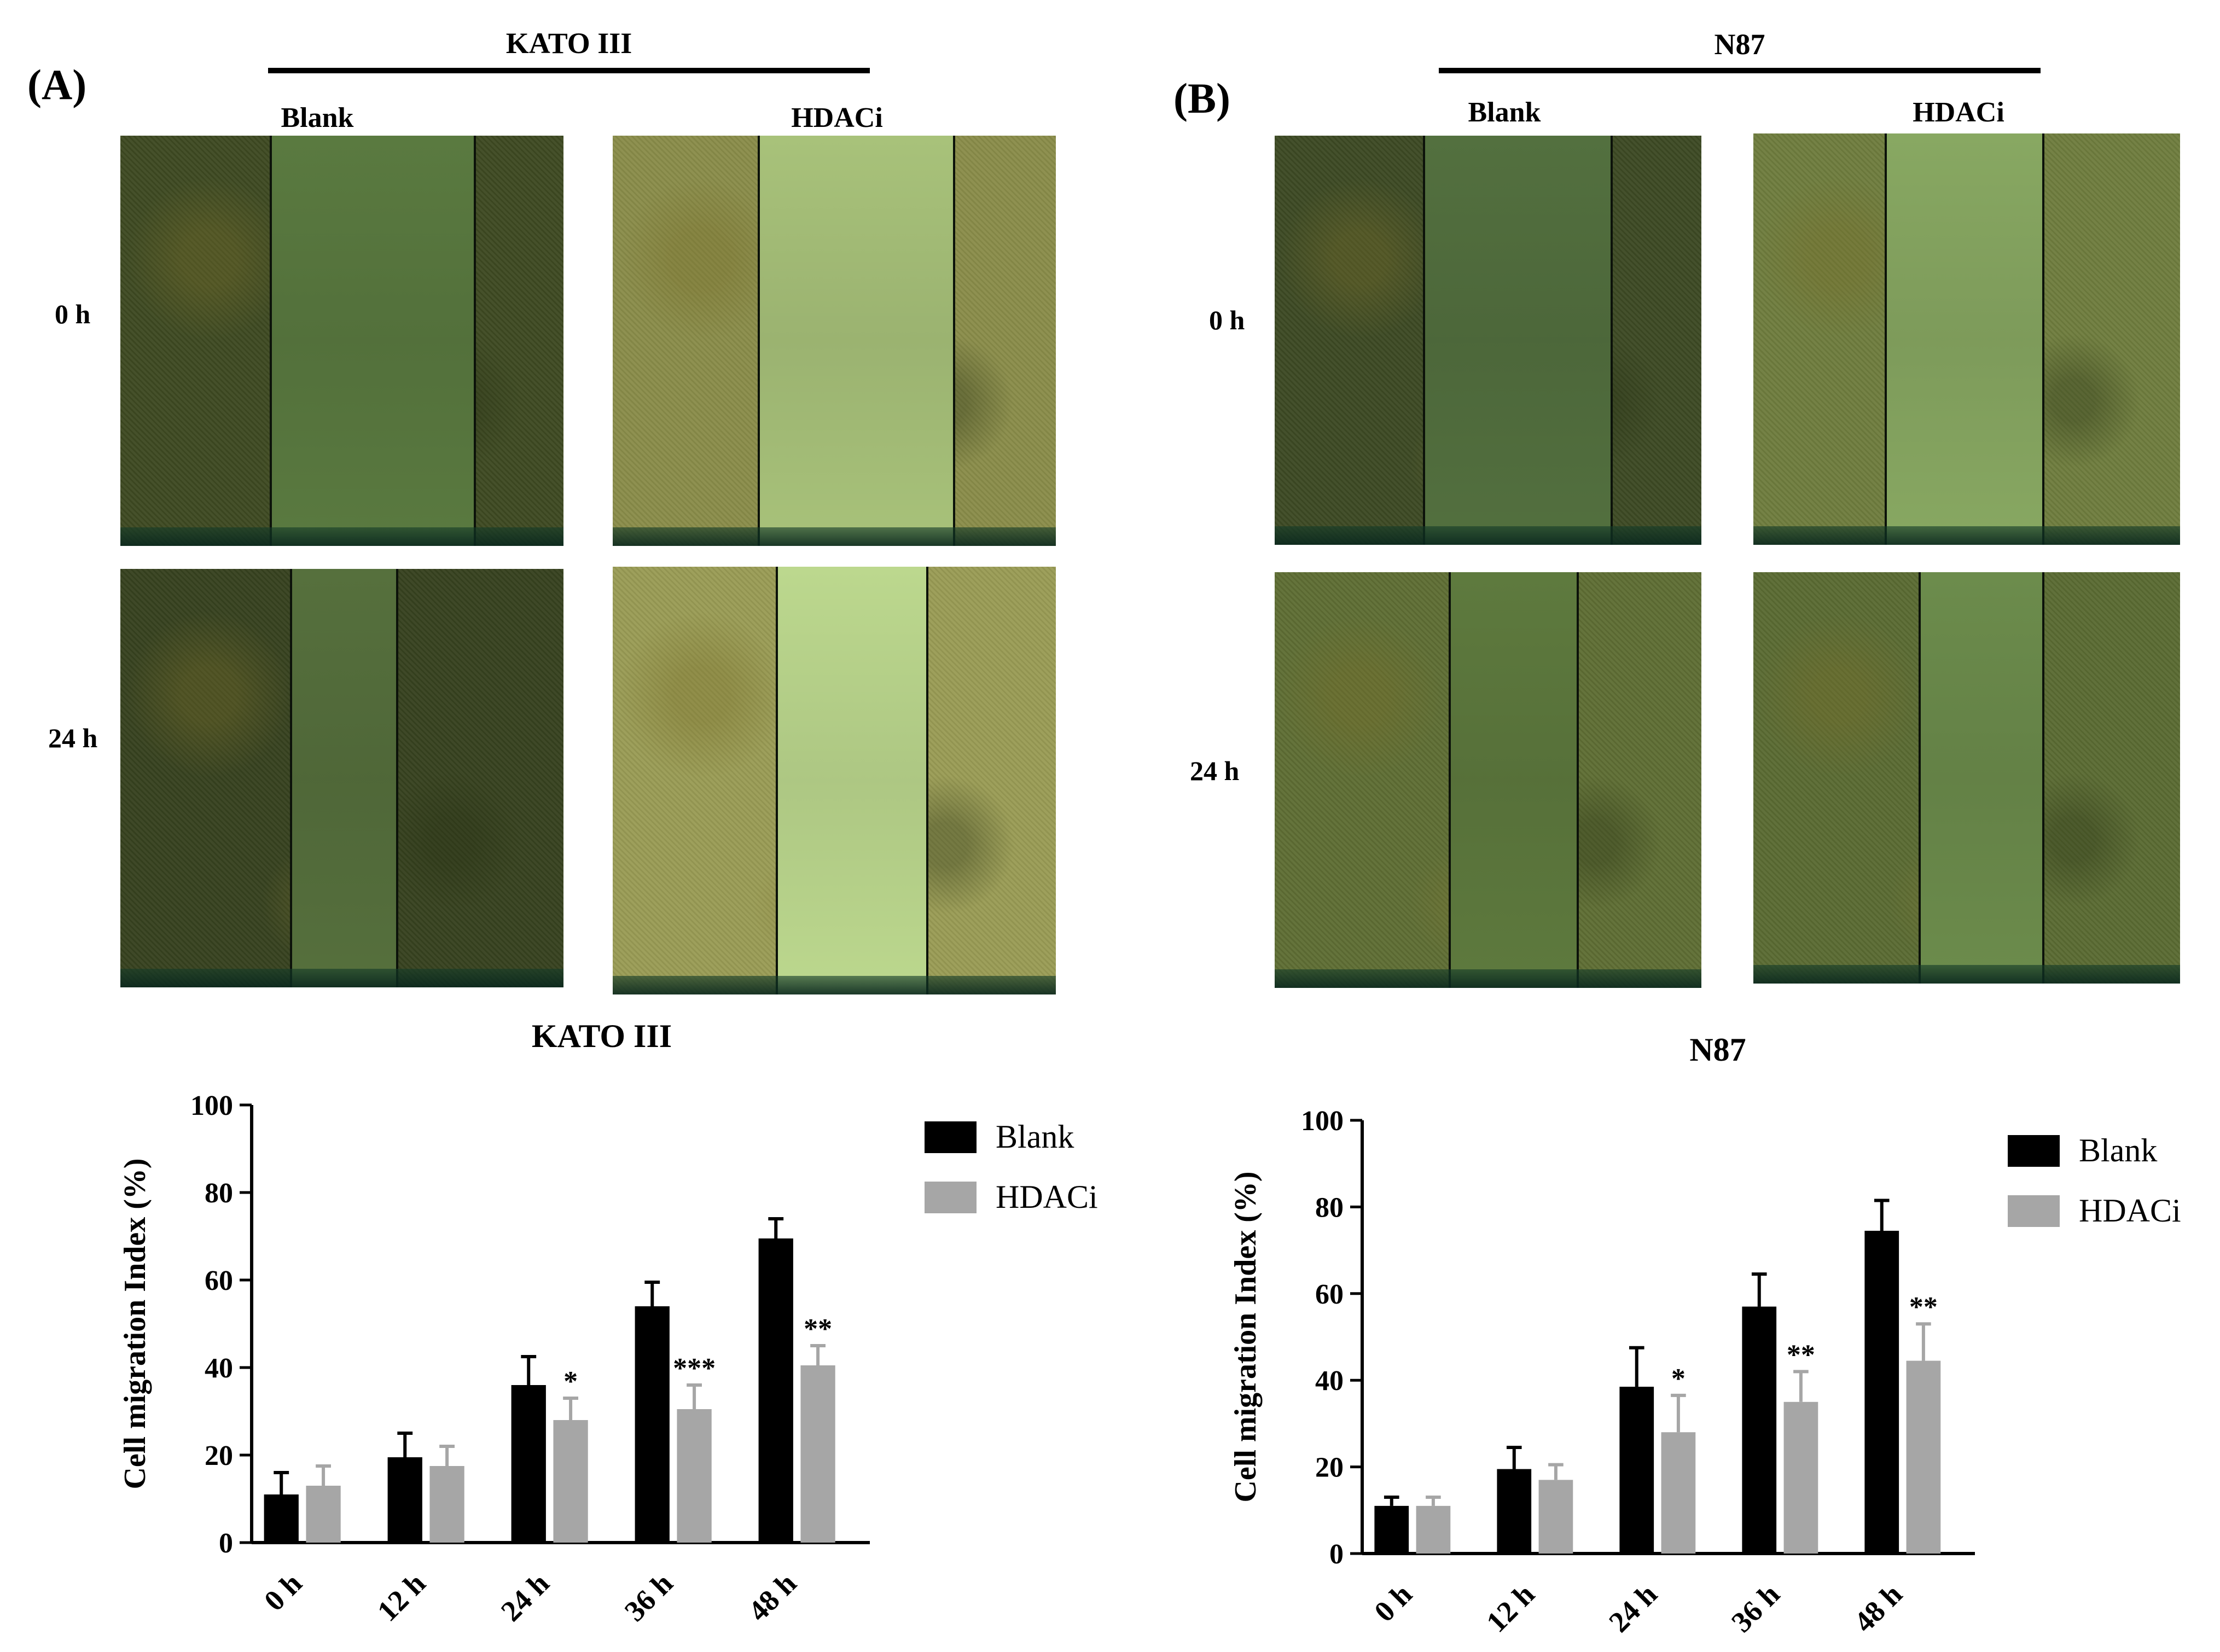 Image resolution: width=2220 pixels, height=1652 pixels. Describe the element at coordinates (1740, 70) in the screenshot. I see `panel-b-header-rule` at that location.